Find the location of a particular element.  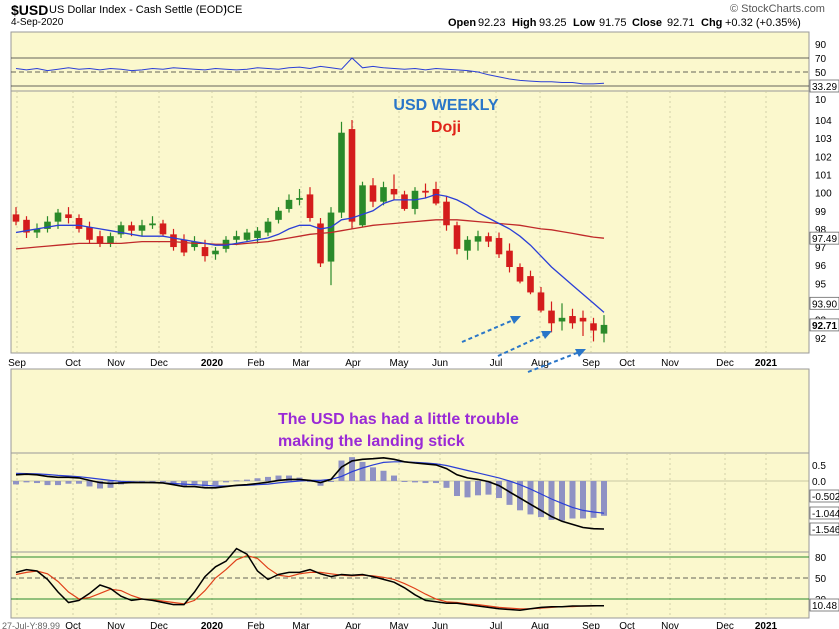

price-tick-label-3: 101 is located at coordinates (823, 175).